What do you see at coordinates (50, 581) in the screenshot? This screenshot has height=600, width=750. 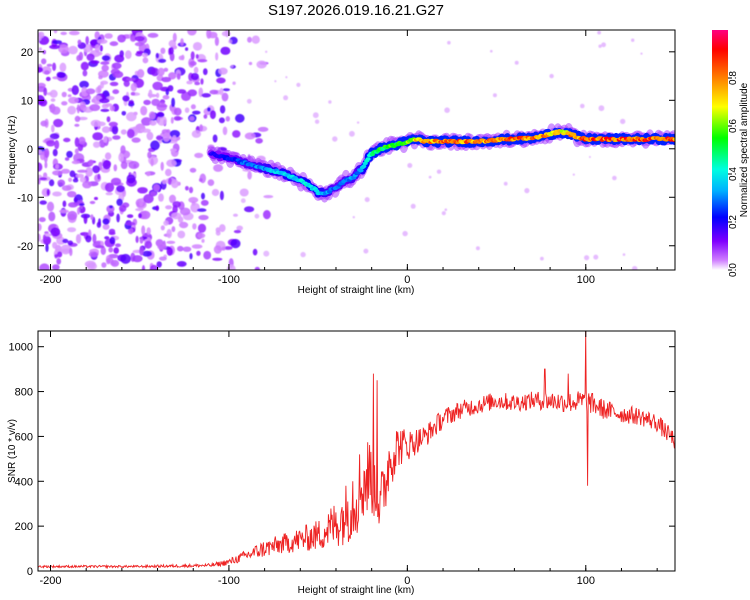 I see `snr-xtick-label: -200` at bounding box center [50, 581].